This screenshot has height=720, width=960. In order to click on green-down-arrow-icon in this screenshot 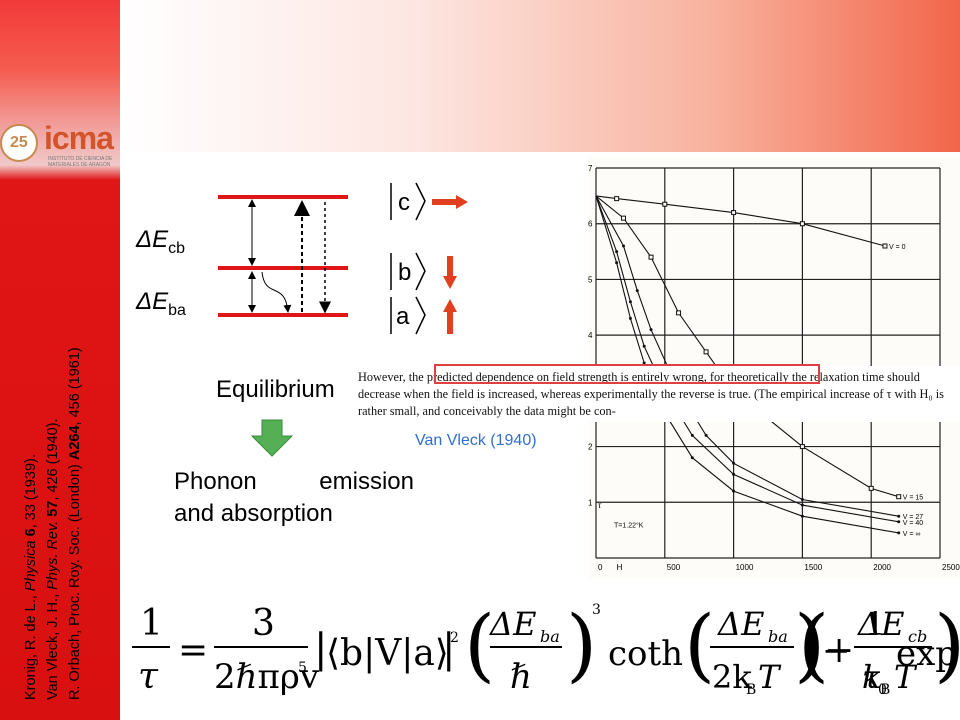, I will do `click(272, 438)`.